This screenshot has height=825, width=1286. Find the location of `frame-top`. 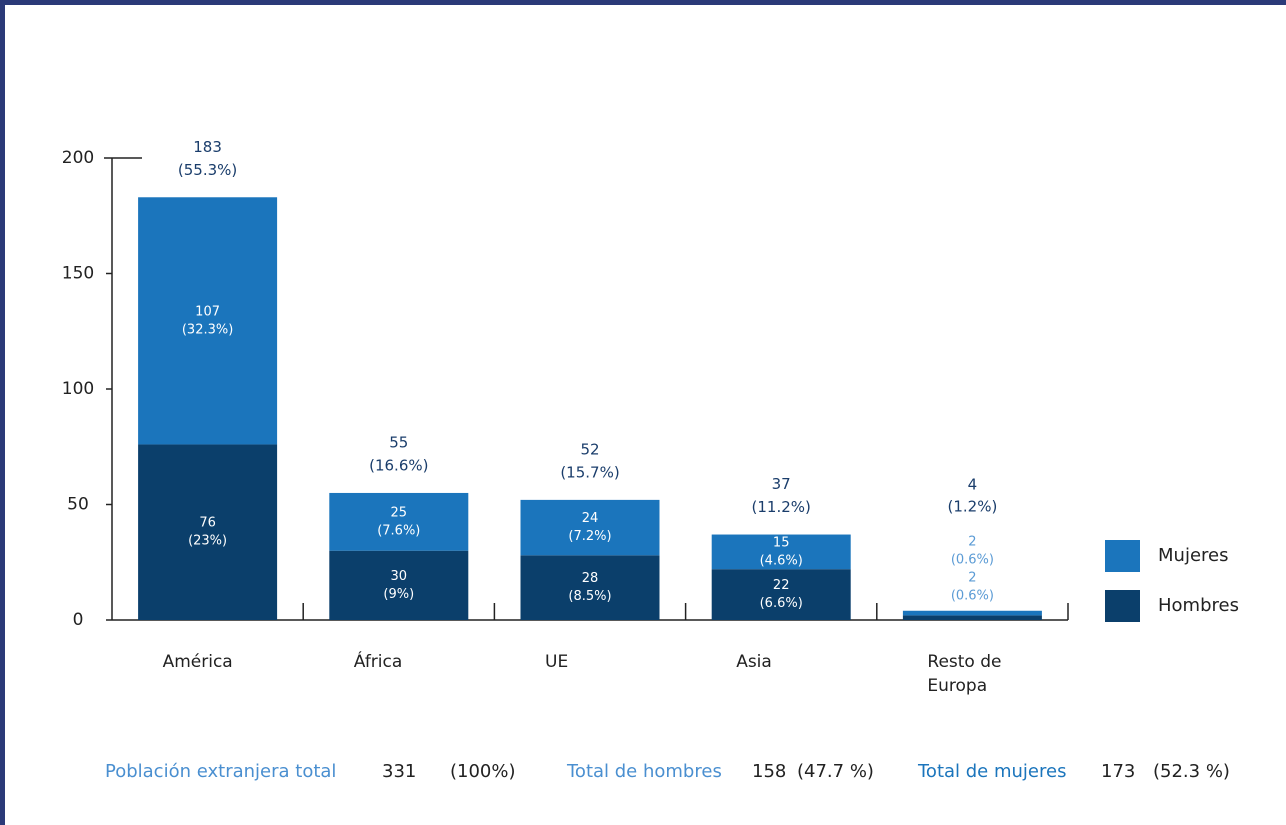

frame-top is located at coordinates (643, 2).